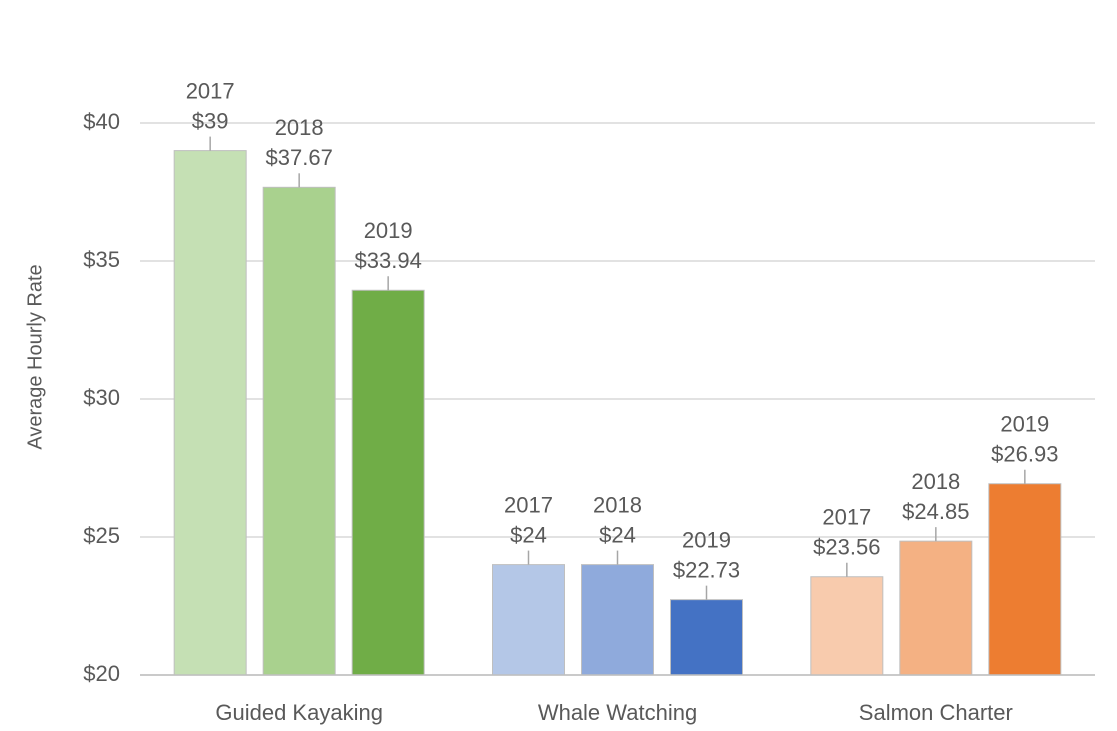  Describe the element at coordinates (299, 712) in the screenshot. I see `x-tick-label: Guided Kayaking` at that location.